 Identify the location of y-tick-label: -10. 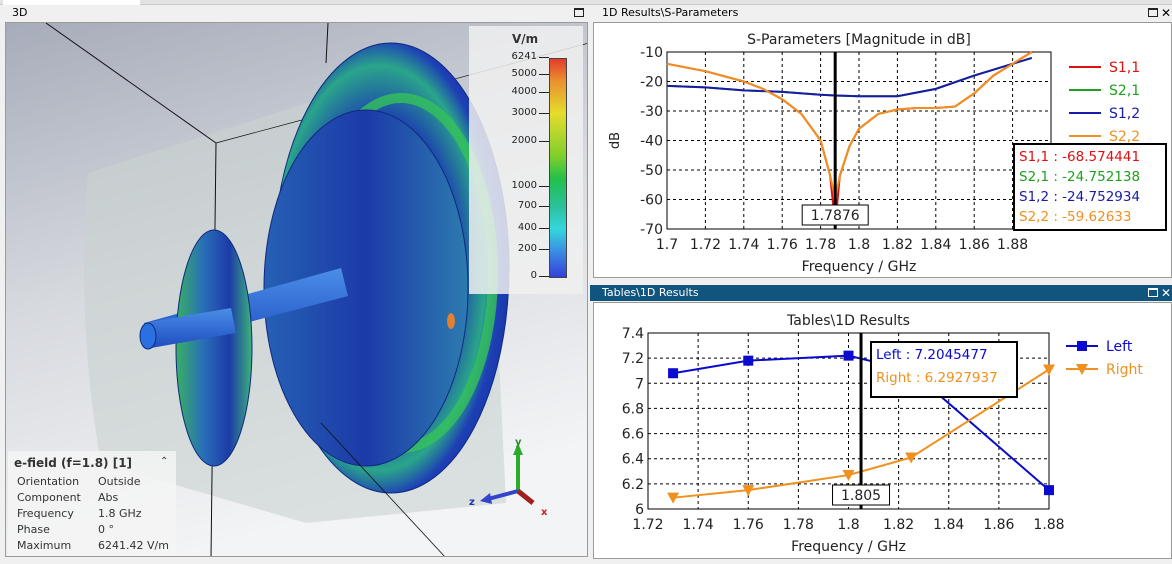
(651, 53).